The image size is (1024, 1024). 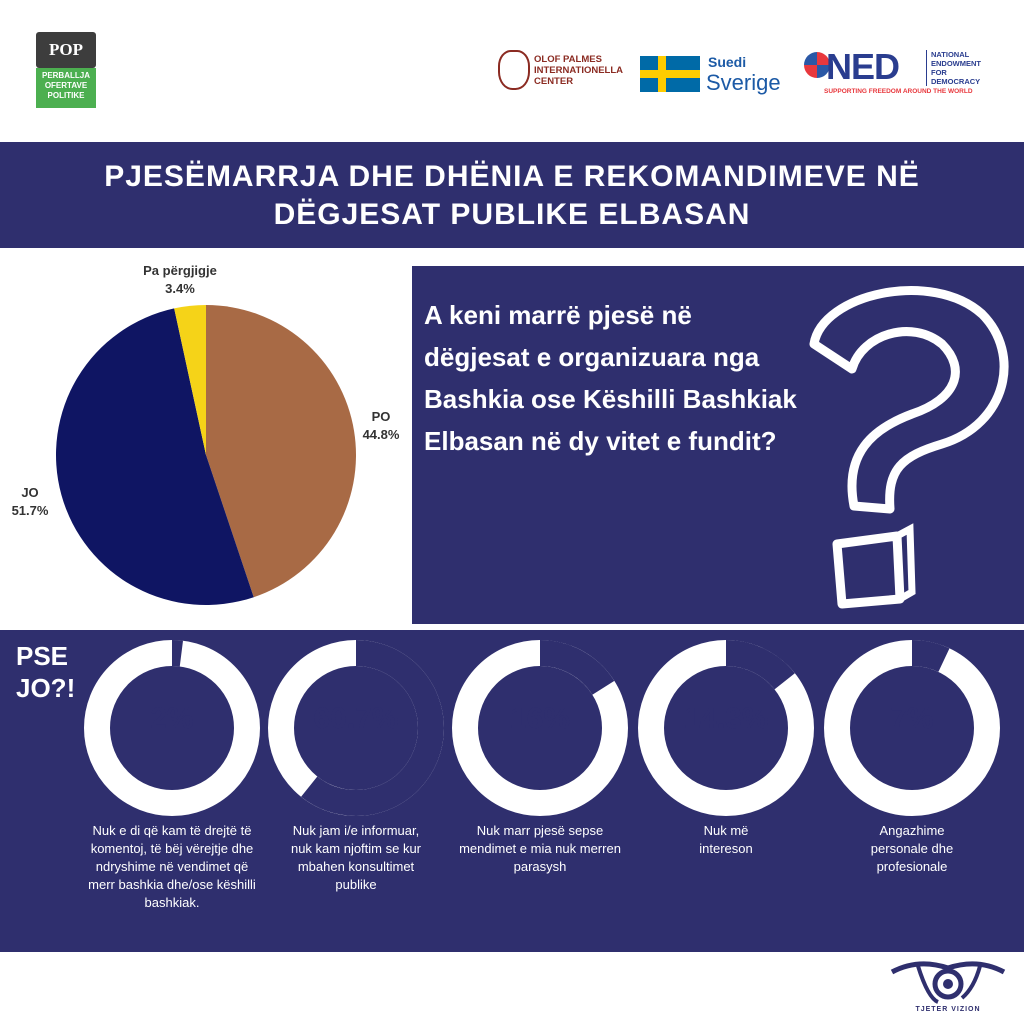 What do you see at coordinates (46, 672) in the screenshot?
I see `why-not-label: PSE JO?!` at bounding box center [46, 672].